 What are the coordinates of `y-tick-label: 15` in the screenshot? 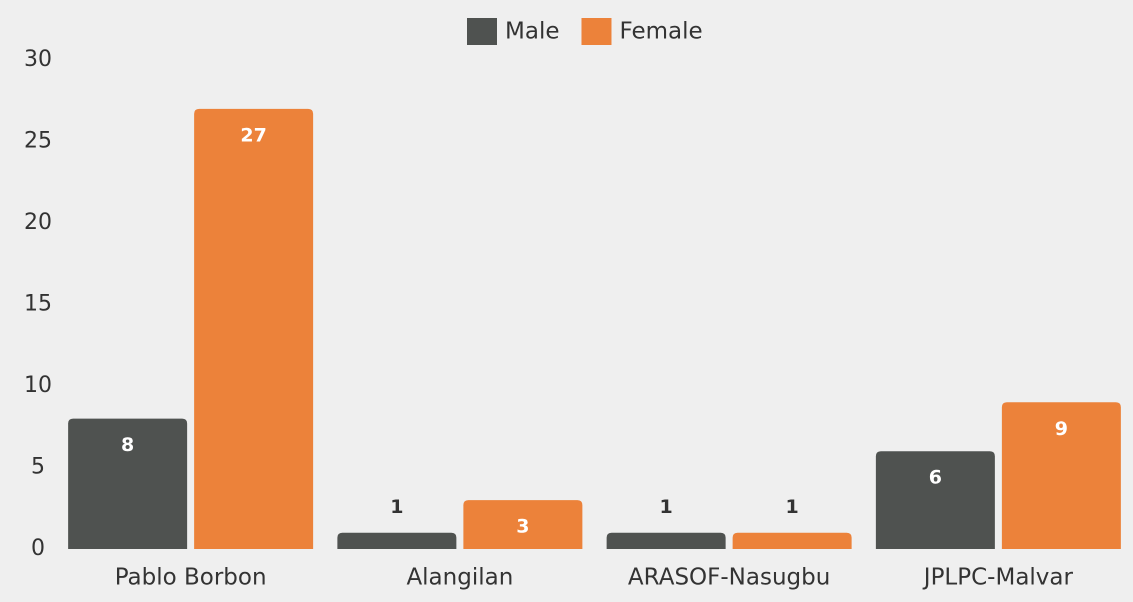 It's located at (38, 304).